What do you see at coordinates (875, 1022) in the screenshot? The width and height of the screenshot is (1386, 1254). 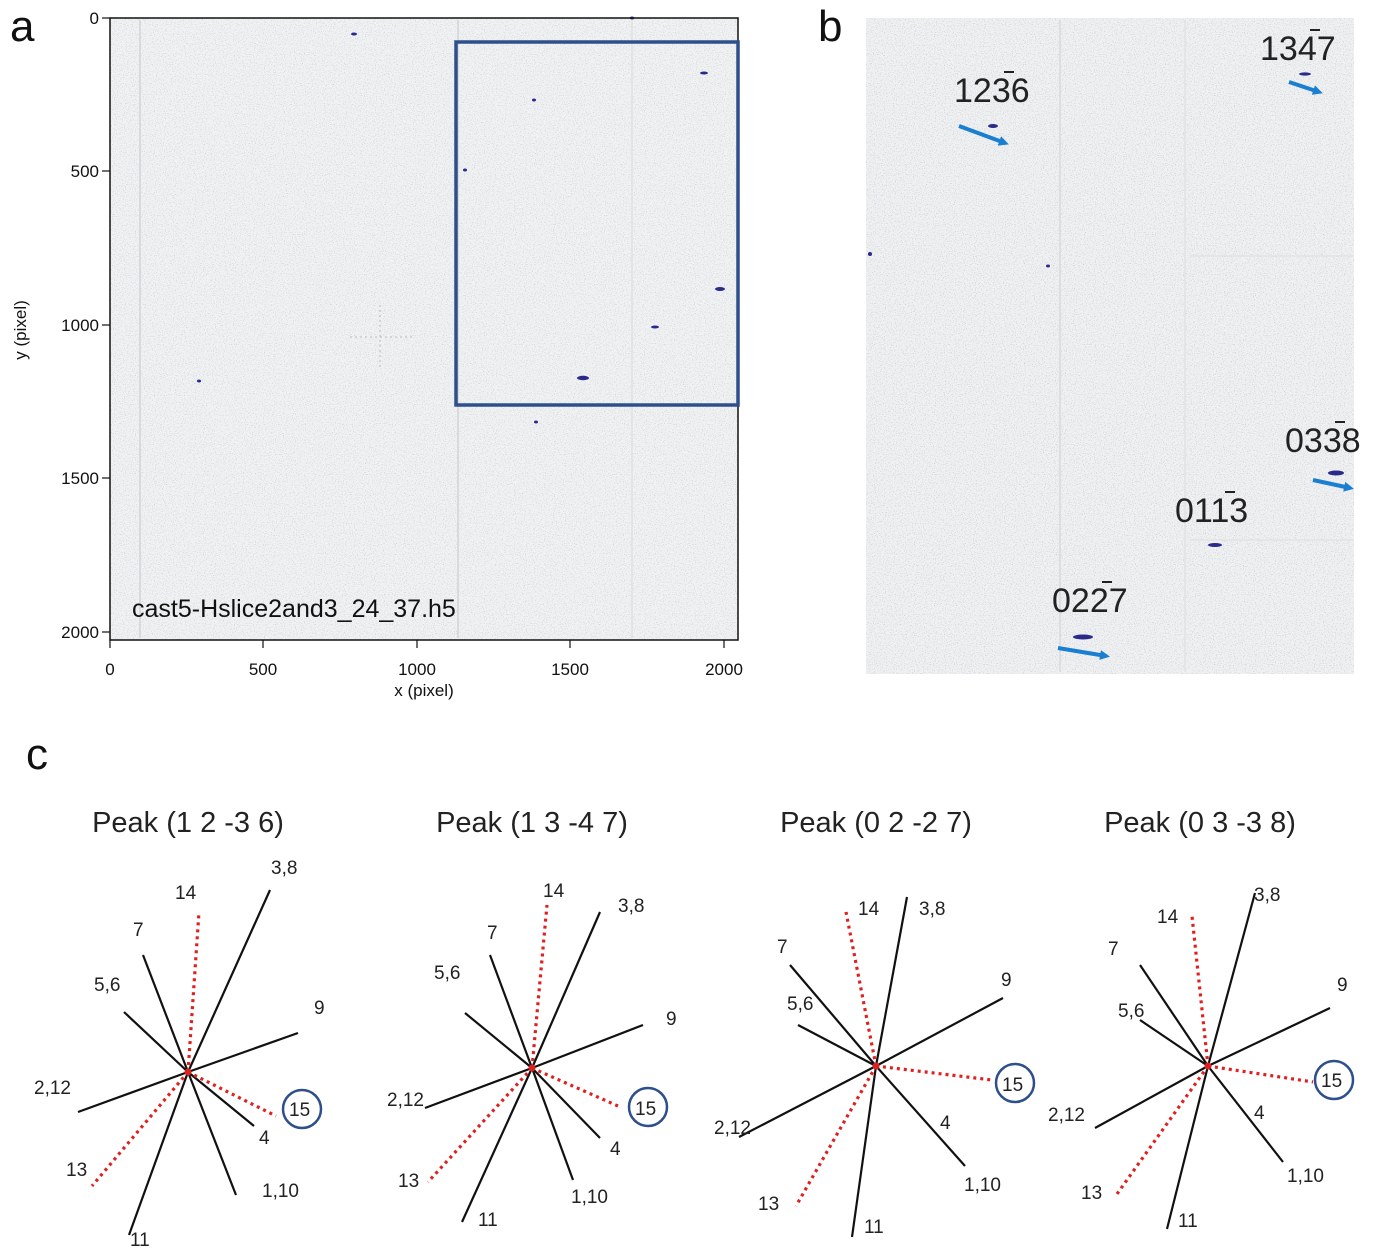 I see `peak-diagram-3: Peak (0 2 -2 7) 14 3,8 7 5,6 9 15 2,12 4` at bounding box center [875, 1022].